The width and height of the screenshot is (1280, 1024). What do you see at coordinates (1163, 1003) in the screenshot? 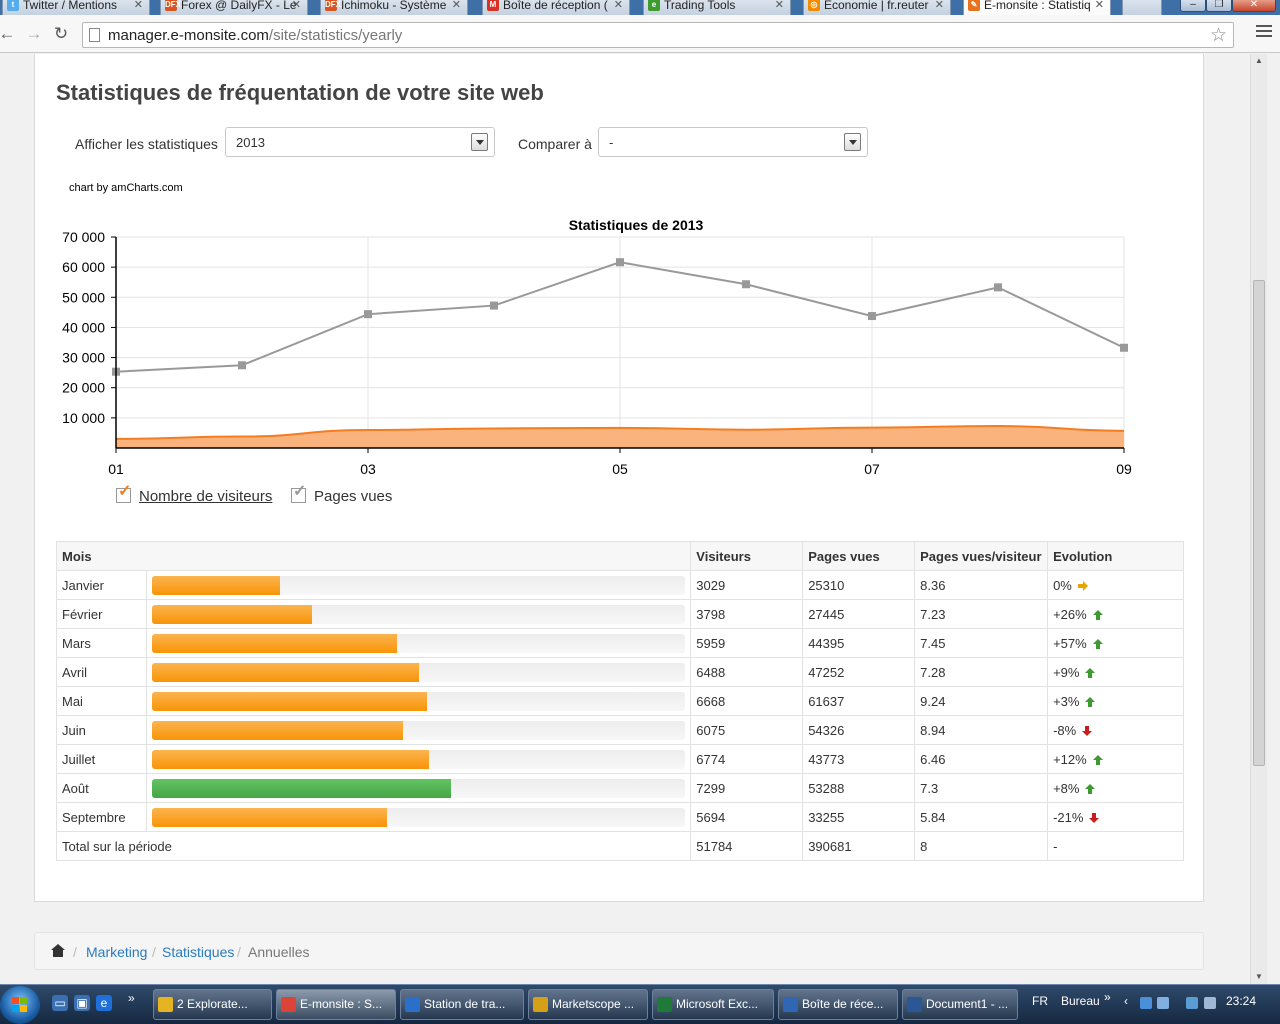
I see `tray-app-icon` at bounding box center [1163, 1003].